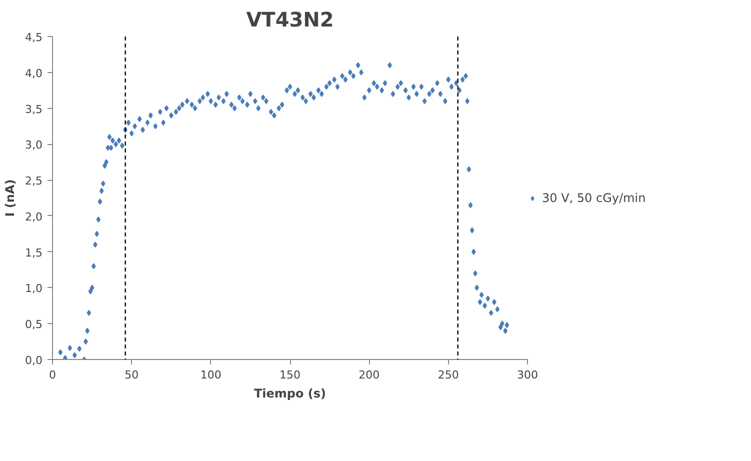 This screenshot has width=751, height=461. Describe the element at coordinates (369, 375) in the screenshot. I see `x-tick-label: 200` at that location.